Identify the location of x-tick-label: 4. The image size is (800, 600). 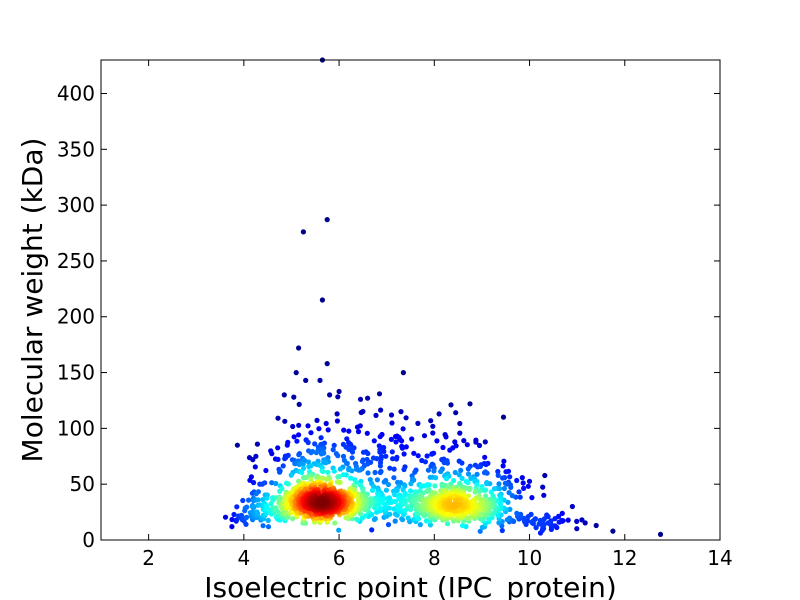
(243, 558).